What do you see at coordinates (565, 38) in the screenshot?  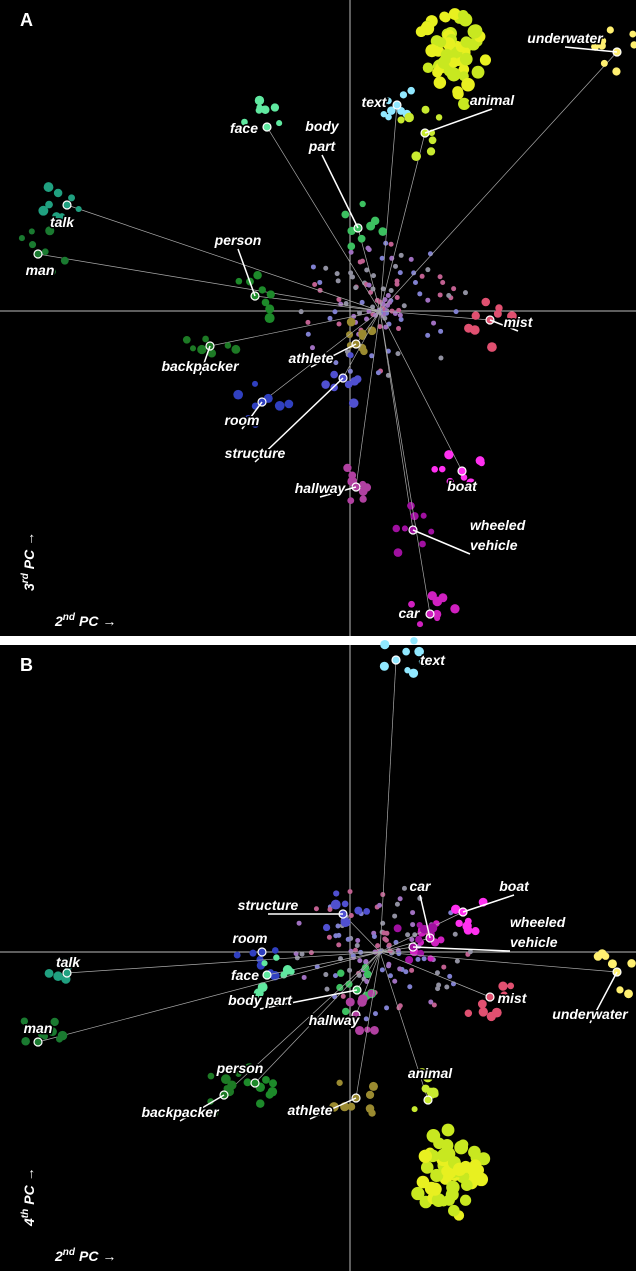 I see `label-line: underwater` at bounding box center [565, 38].